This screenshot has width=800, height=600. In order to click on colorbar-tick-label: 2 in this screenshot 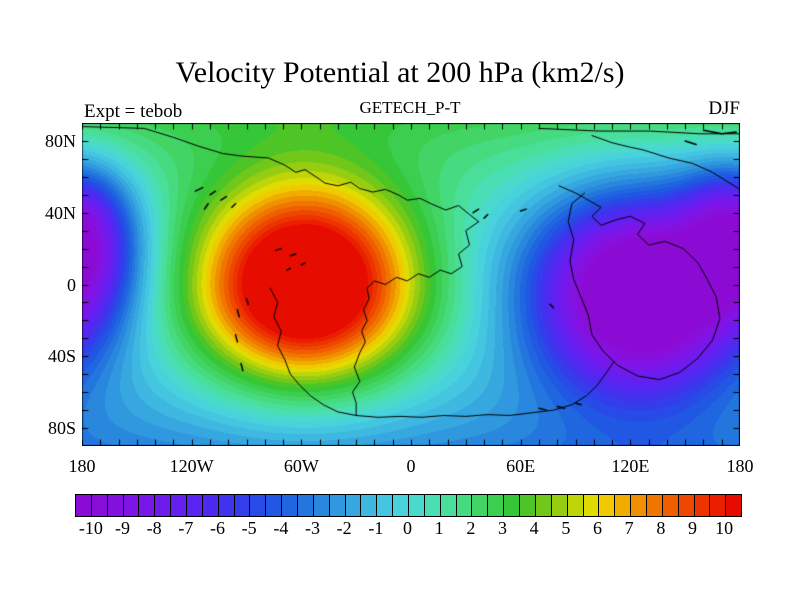, I will do `click(471, 528)`.